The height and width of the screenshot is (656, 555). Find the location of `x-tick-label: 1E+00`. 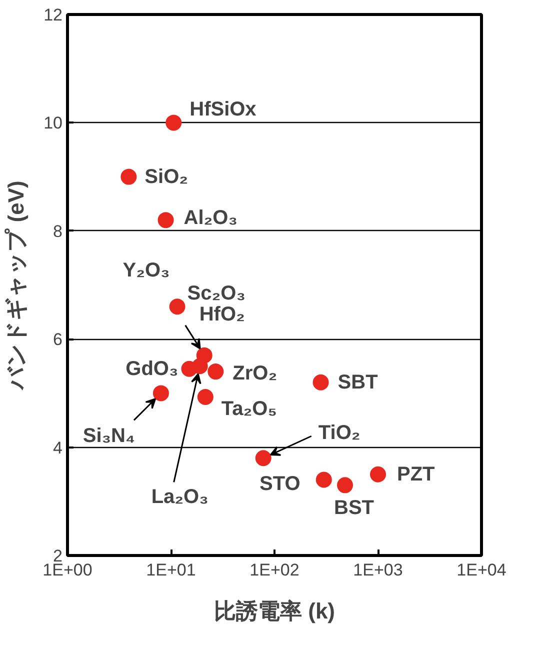

x-tick-label: 1E+00 is located at coordinates (67, 570).